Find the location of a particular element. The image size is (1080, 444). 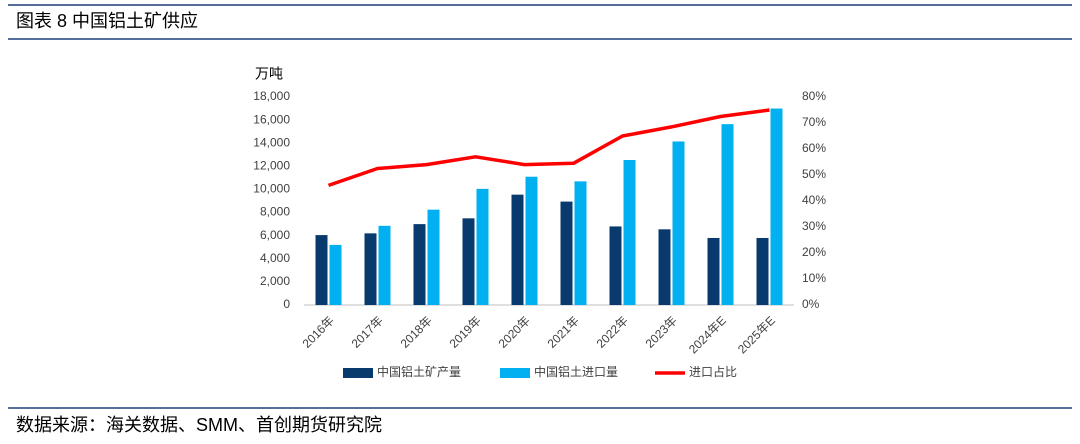

y-tick-label: 16,000 is located at coordinates (271, 119).